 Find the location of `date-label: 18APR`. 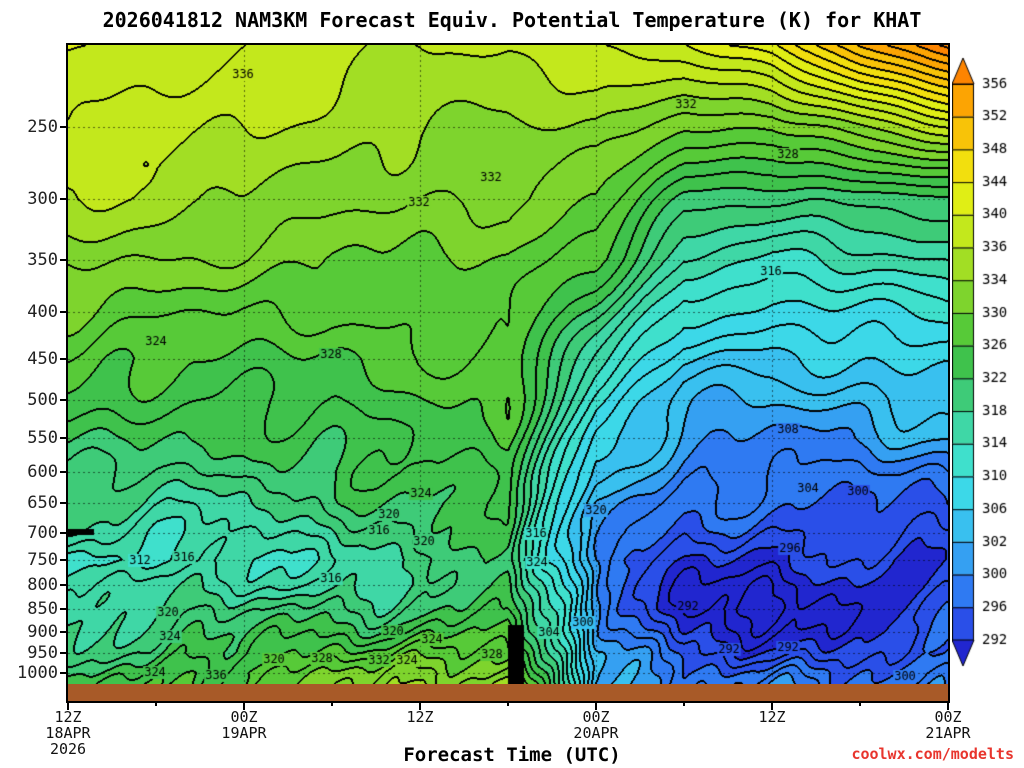

date-label: 18APR is located at coordinates (68, 733).